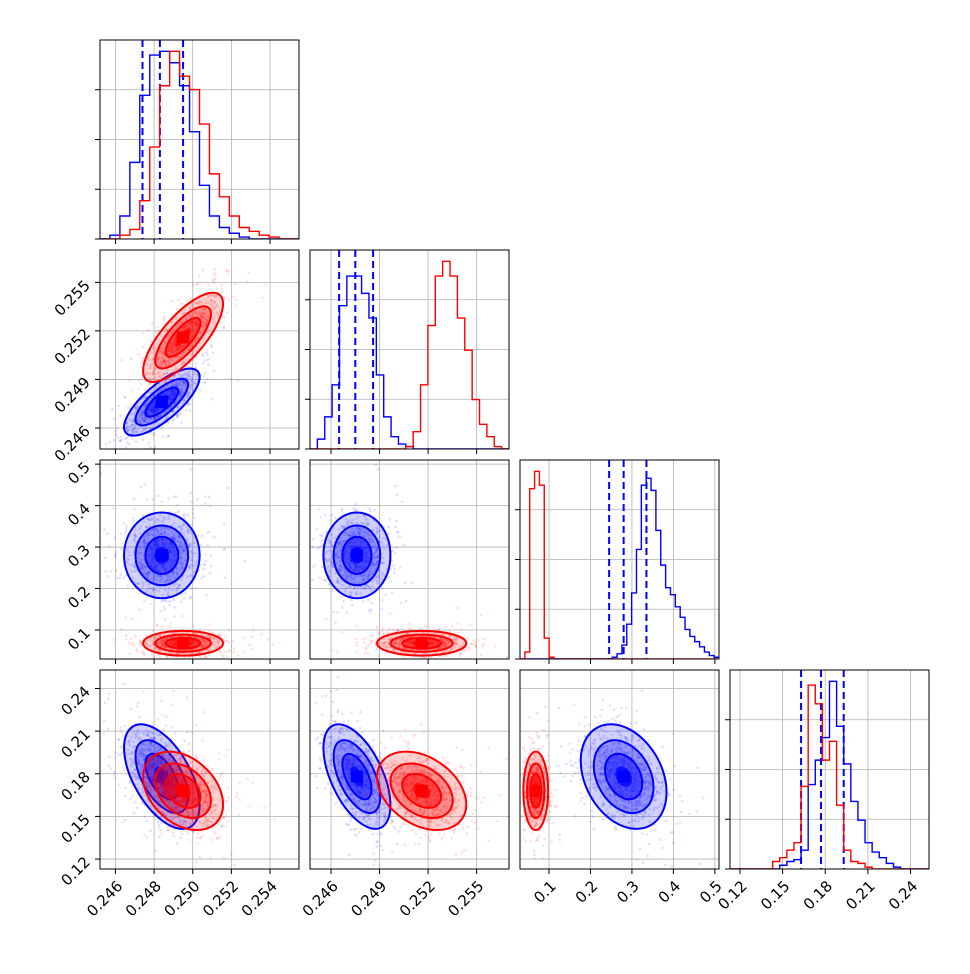 This screenshot has height=974, width=970. I want to click on y-tick-label: 0.2, so click(79, 598).